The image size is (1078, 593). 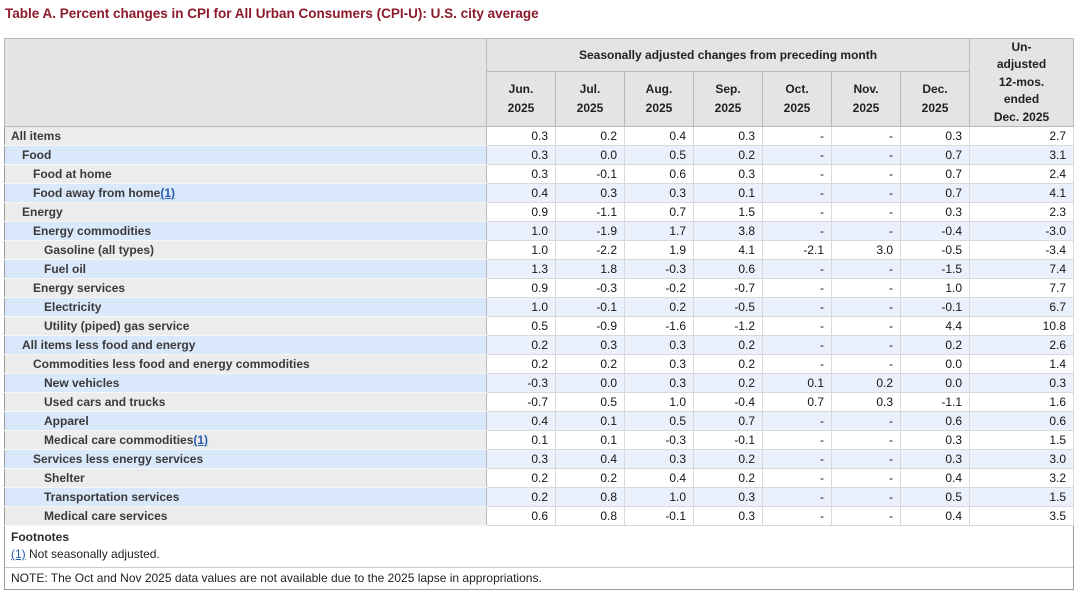 What do you see at coordinates (245, 383) in the screenshot?
I see `row-label: New vehicles` at bounding box center [245, 383].